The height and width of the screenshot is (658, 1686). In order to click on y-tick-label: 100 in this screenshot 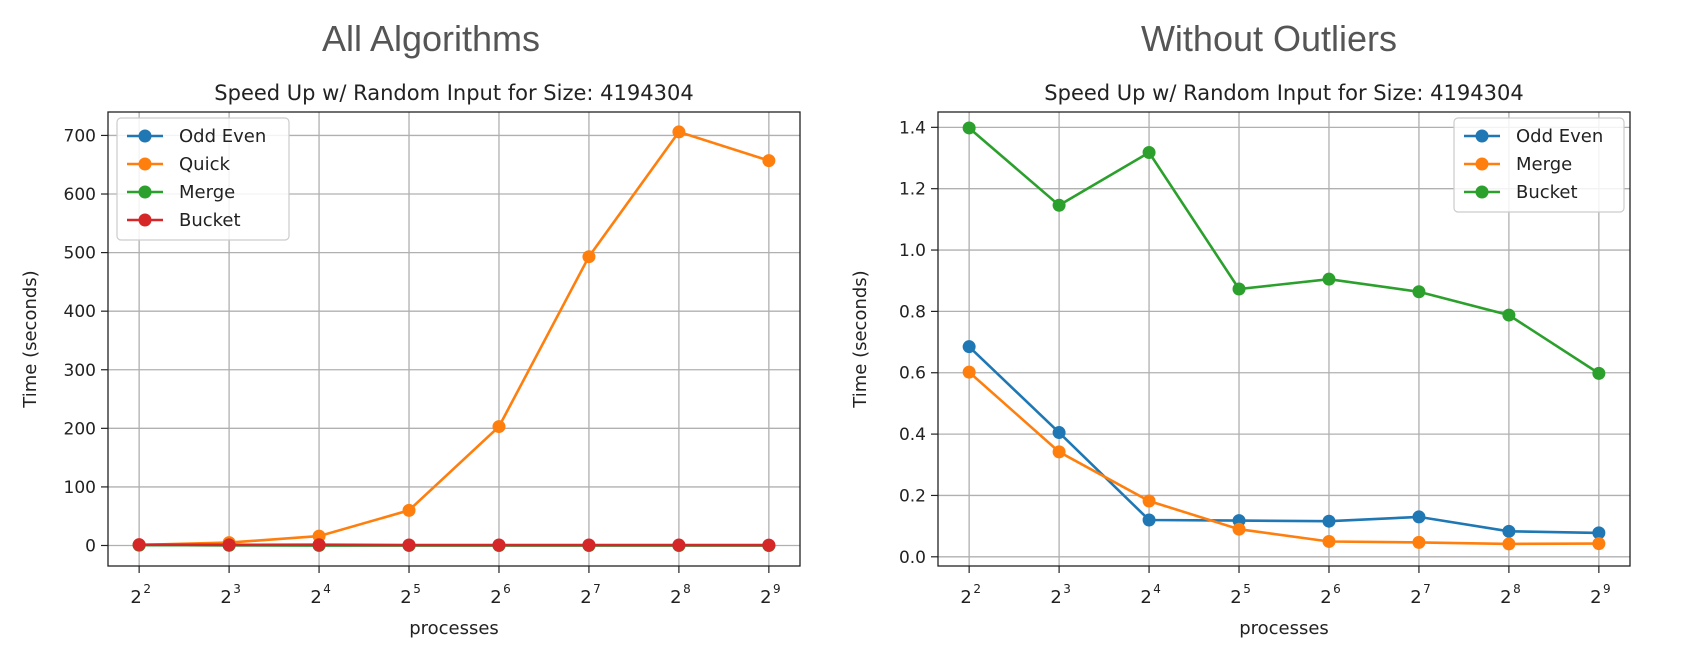, I will do `click(80, 488)`.